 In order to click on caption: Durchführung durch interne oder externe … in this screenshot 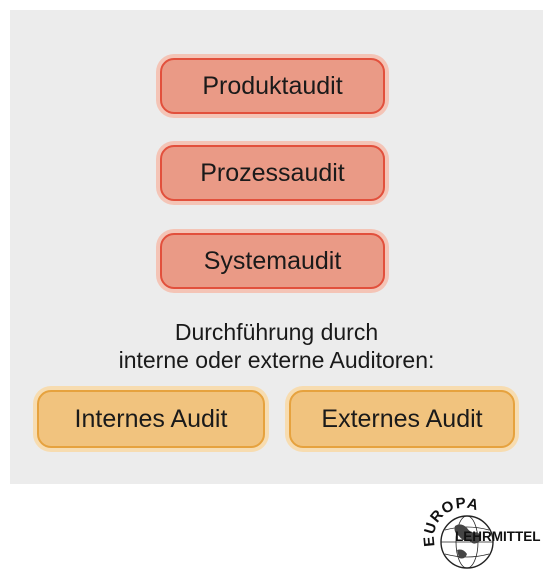, I will do `click(276, 346)`.